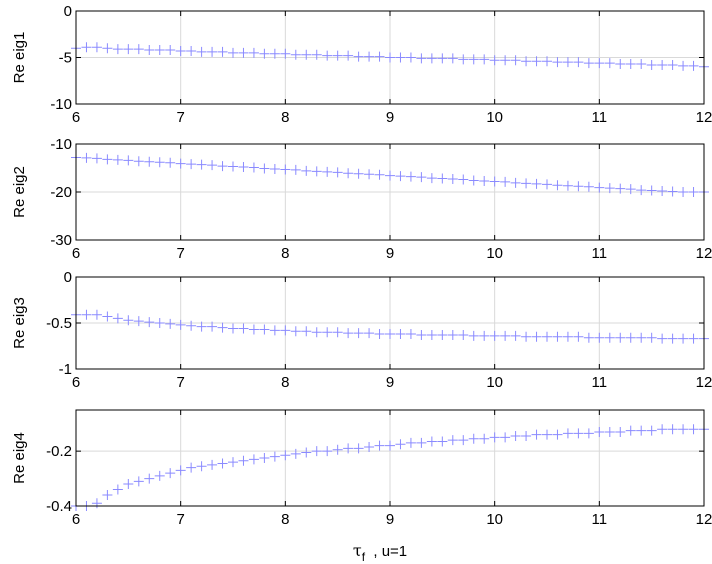 This screenshot has height=564, width=712. Describe the element at coordinates (494, 117) in the screenshot. I see `x-tick-label: 10` at that location.